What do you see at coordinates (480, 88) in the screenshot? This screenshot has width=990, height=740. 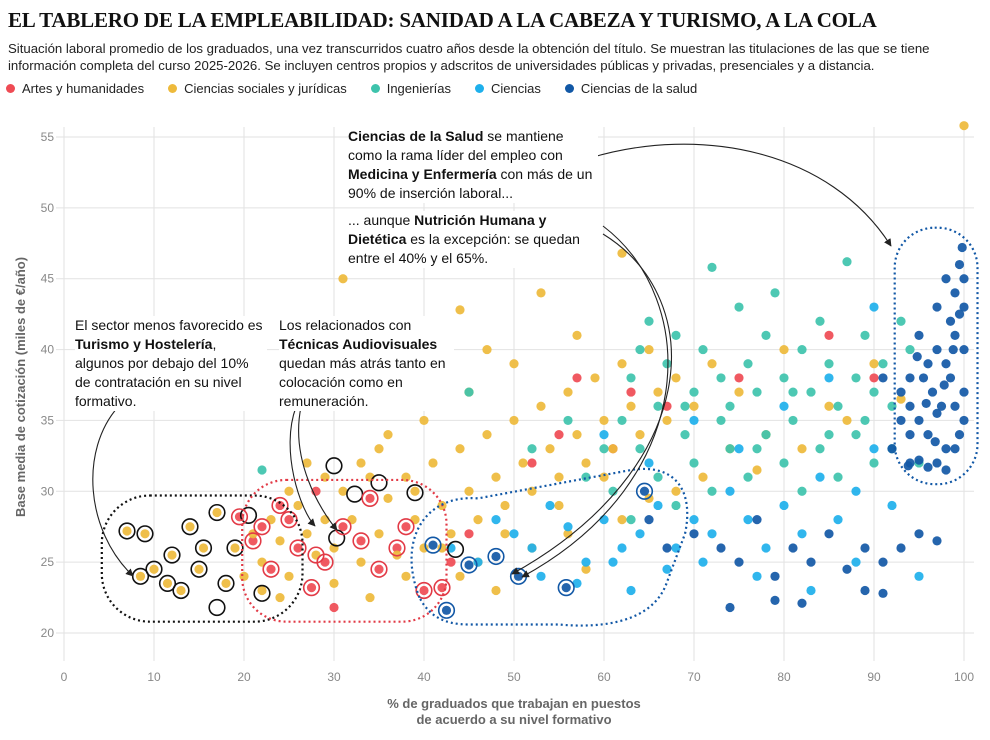 I see `legend-dot` at bounding box center [480, 88].